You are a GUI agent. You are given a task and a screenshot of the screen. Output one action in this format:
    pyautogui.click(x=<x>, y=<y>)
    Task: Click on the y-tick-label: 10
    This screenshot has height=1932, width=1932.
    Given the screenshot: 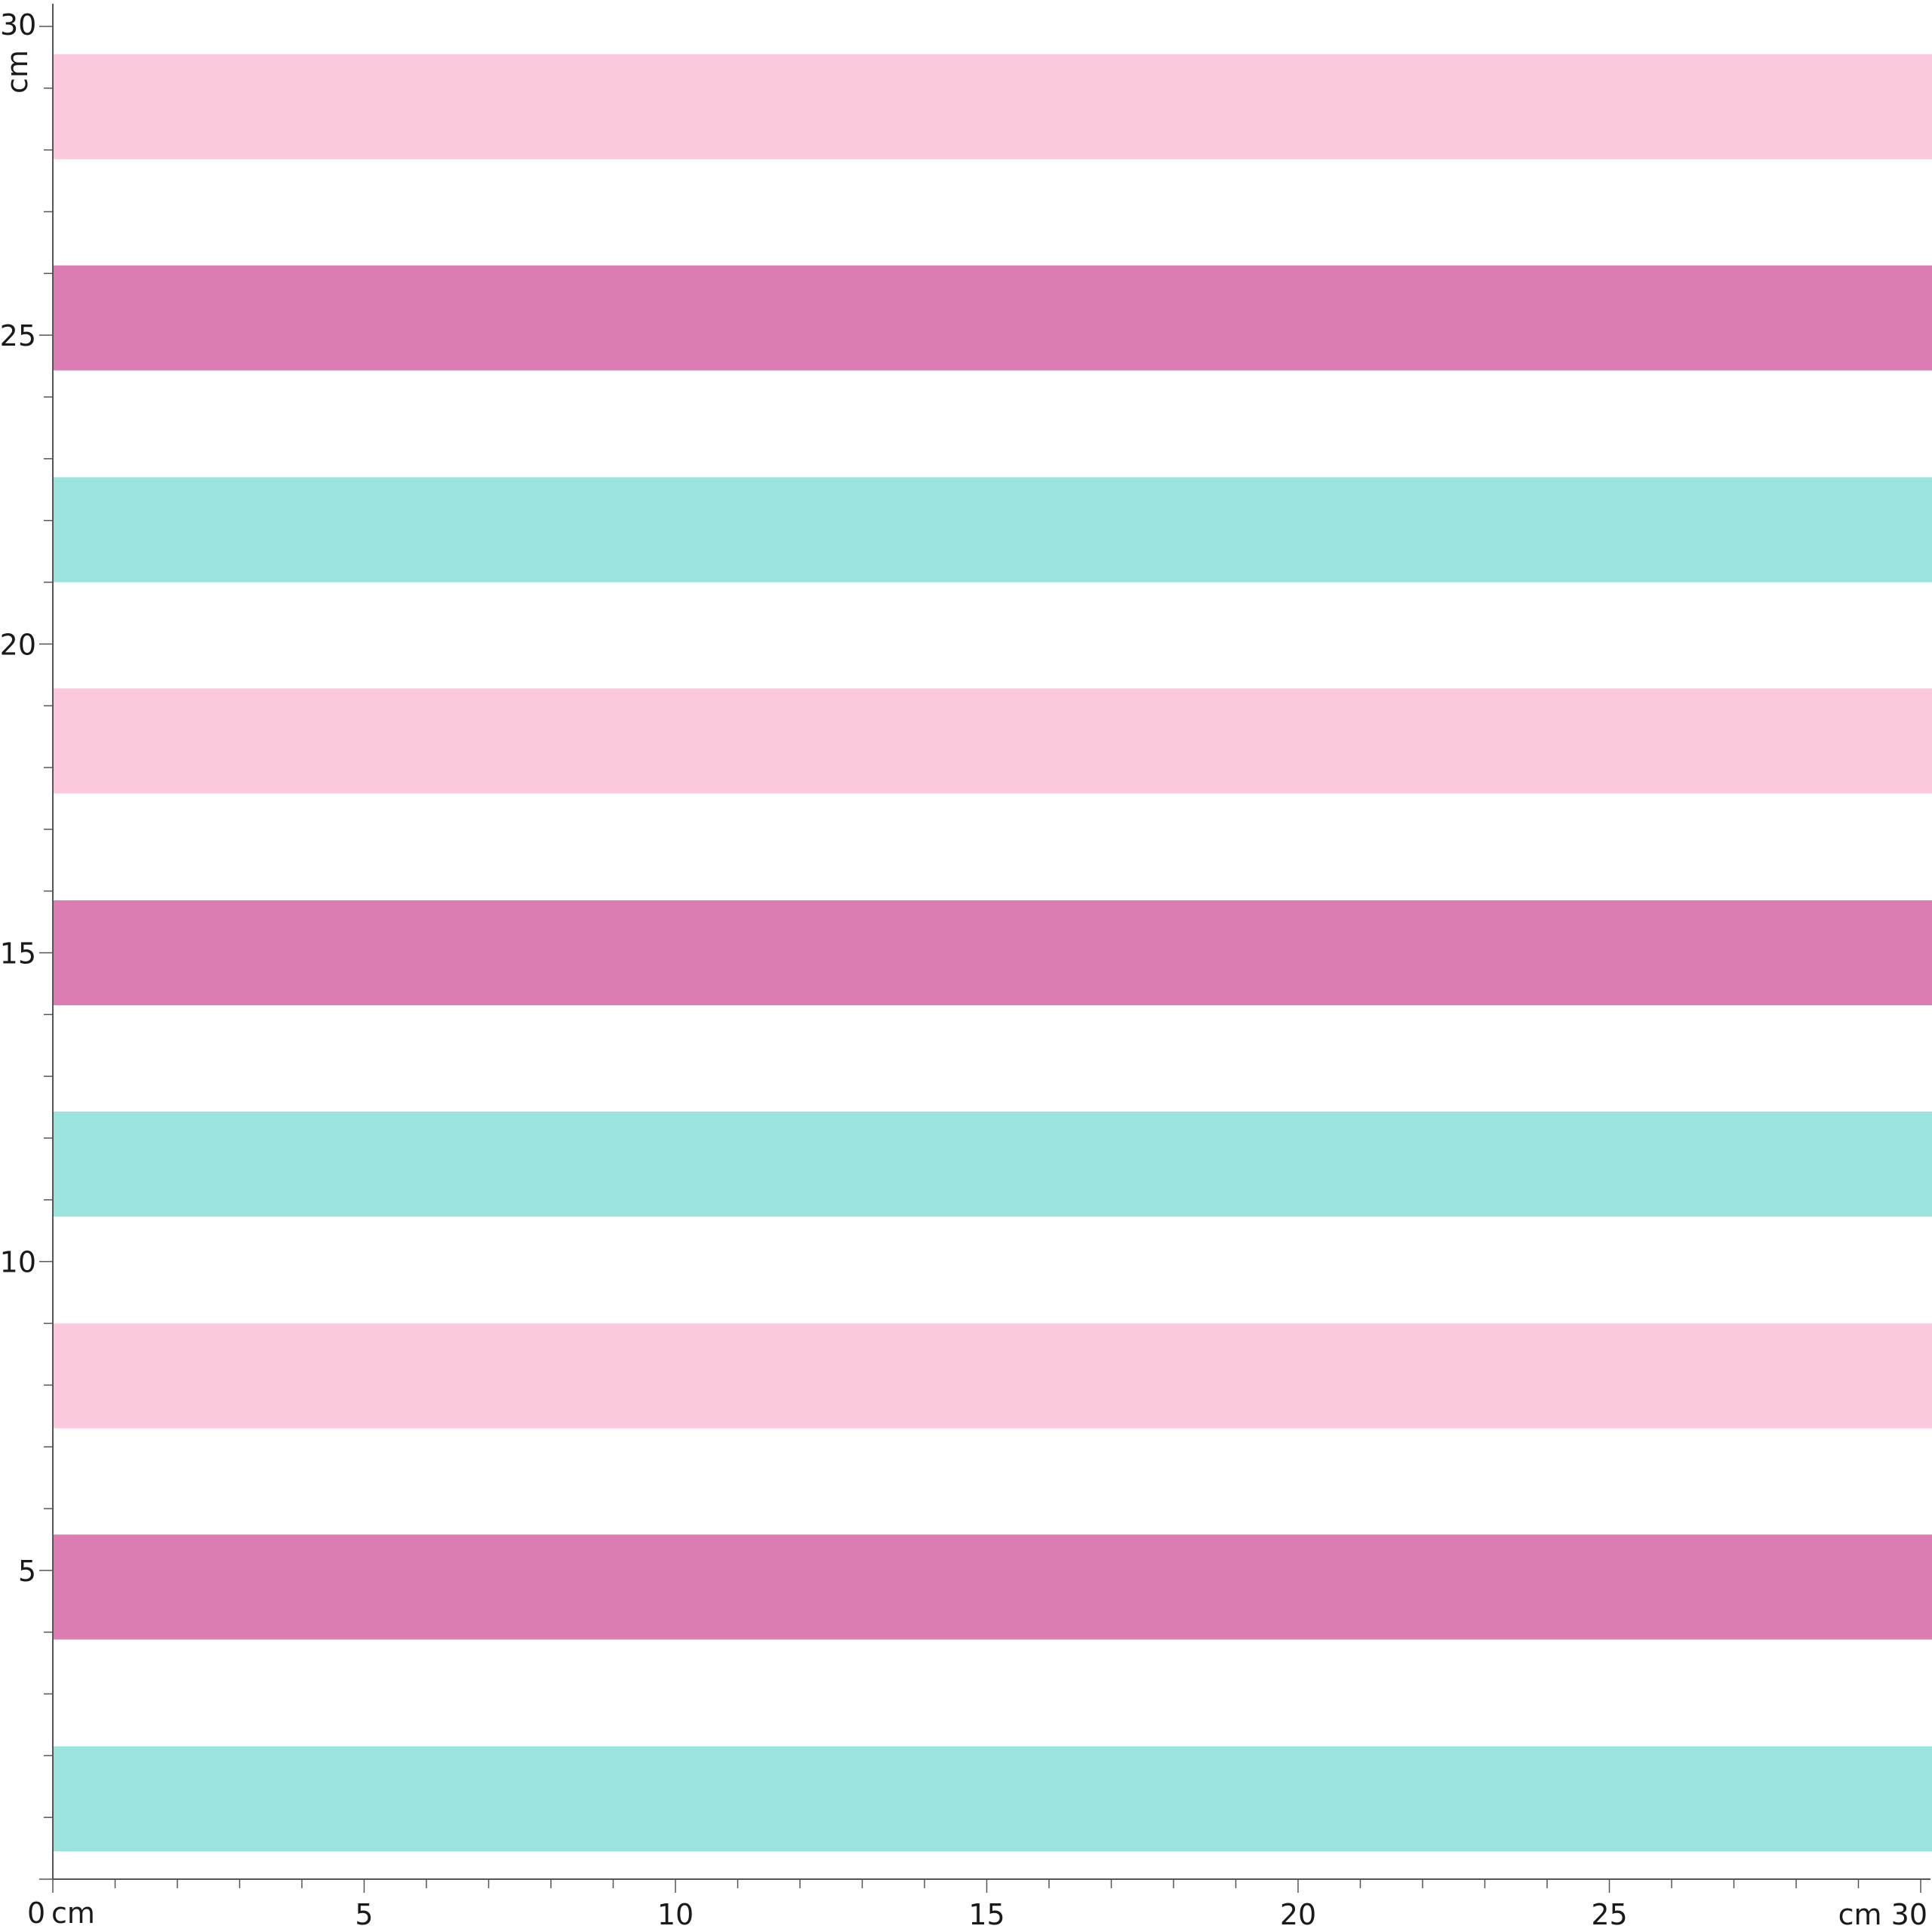 What is the action you would take?
    pyautogui.click(x=18, y=1262)
    